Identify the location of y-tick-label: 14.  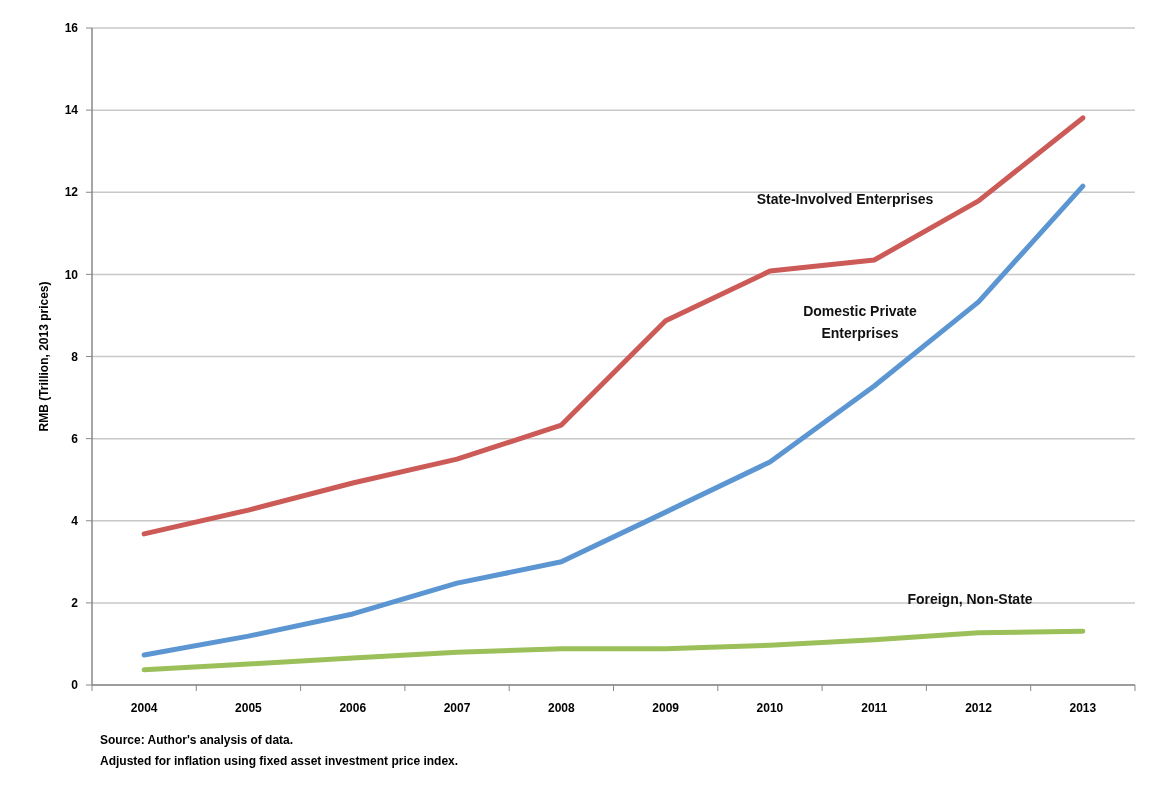
(71, 110).